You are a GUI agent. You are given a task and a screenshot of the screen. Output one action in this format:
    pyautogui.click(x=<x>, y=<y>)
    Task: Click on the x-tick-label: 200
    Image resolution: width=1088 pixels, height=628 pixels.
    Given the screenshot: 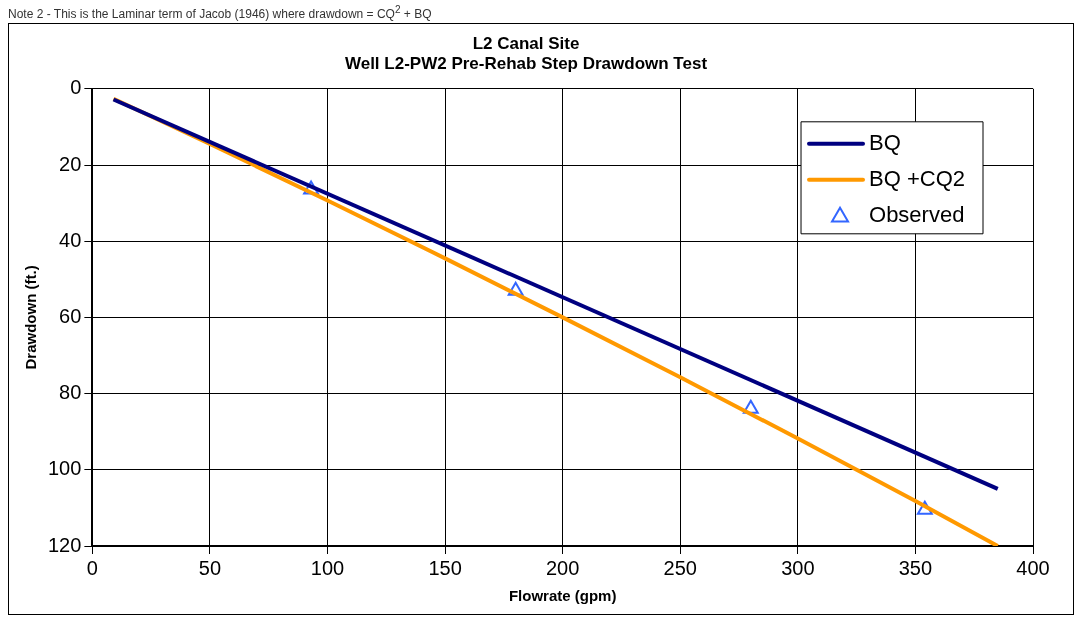 What is the action you would take?
    pyautogui.click(x=563, y=567)
    